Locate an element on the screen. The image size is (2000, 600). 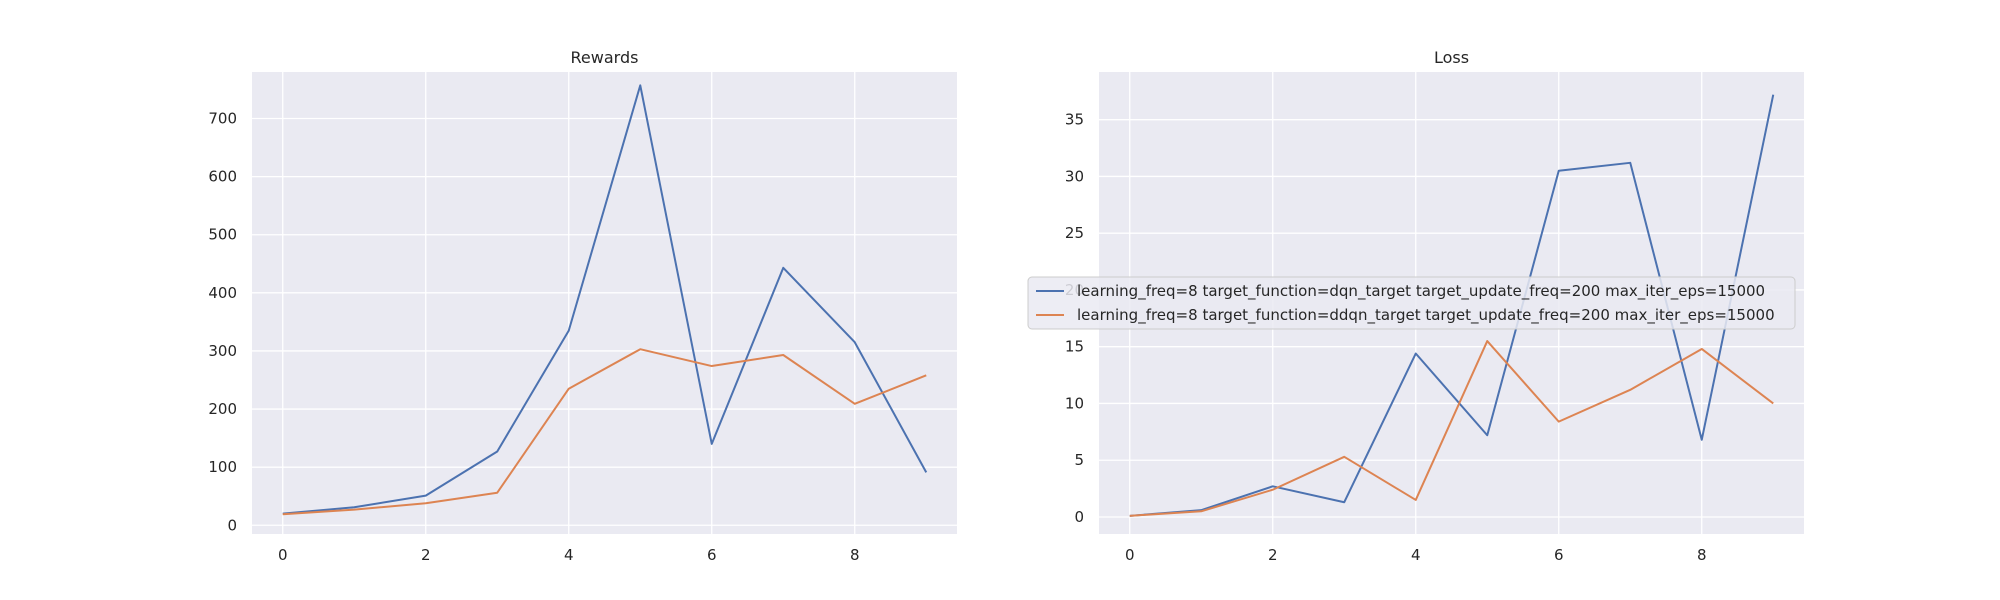
y-tick-label: 500 is located at coordinates (222, 235).